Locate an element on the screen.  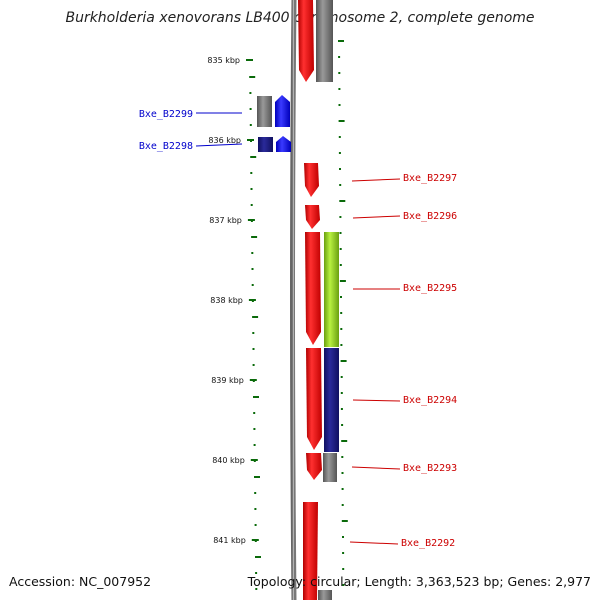
gene-label: Bxe_B2296 is located at coordinates (430, 216).